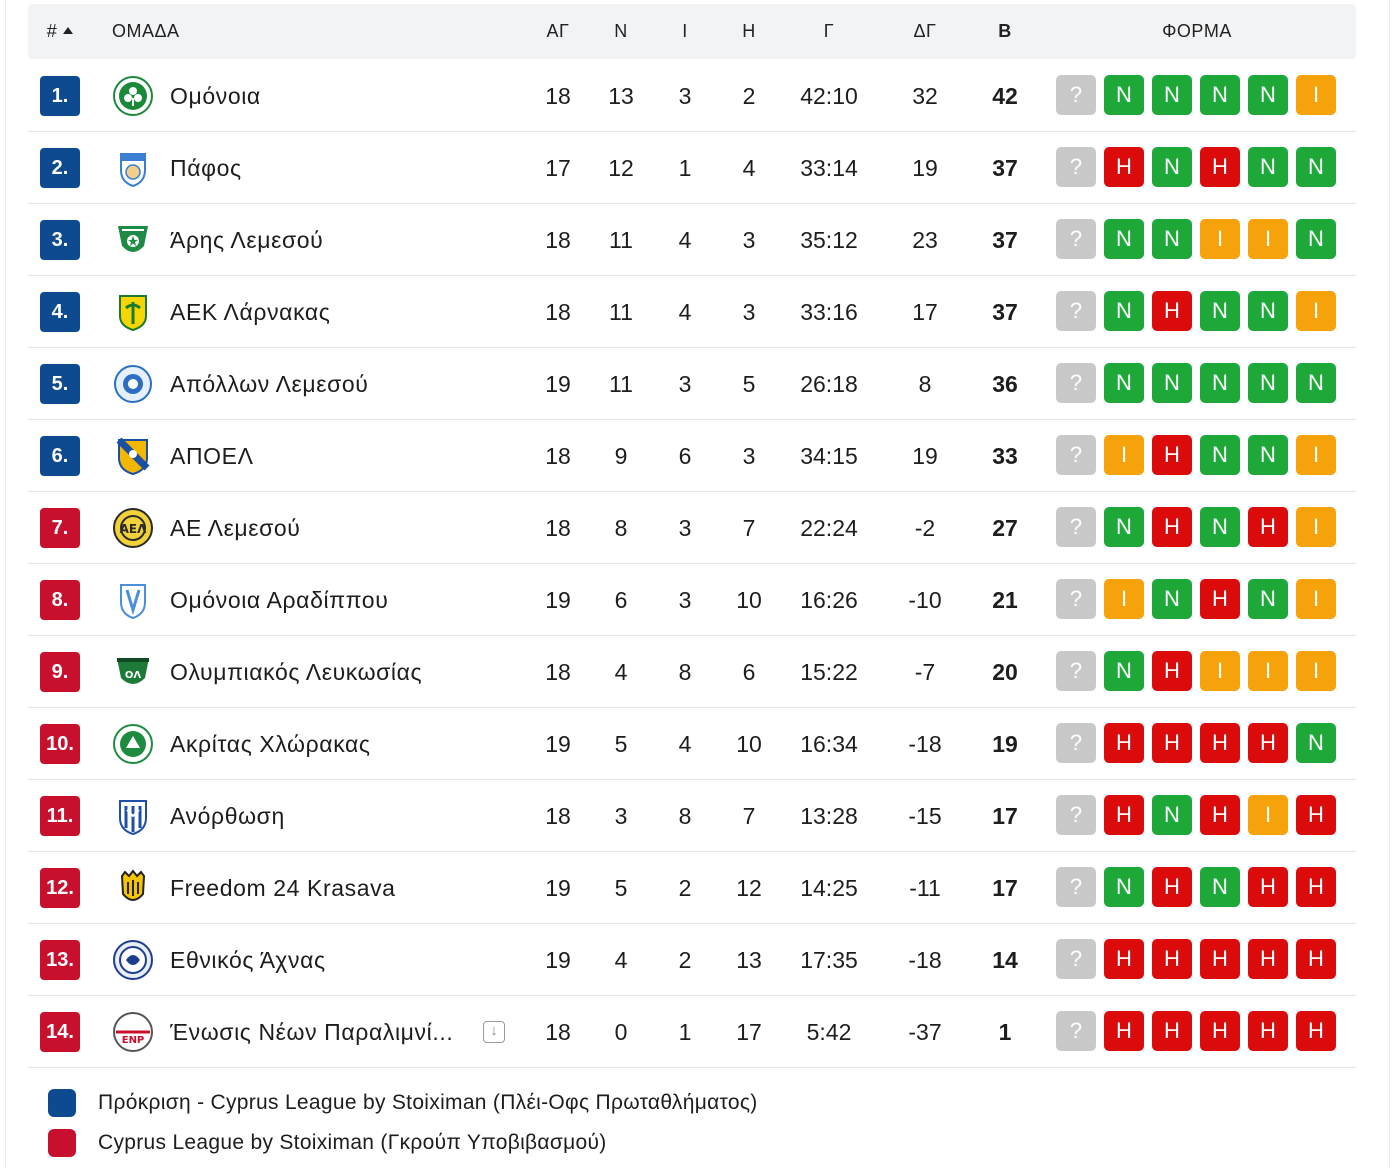  Describe the element at coordinates (227, 816) in the screenshot. I see `team-name-link: Ανόρθωση` at that location.